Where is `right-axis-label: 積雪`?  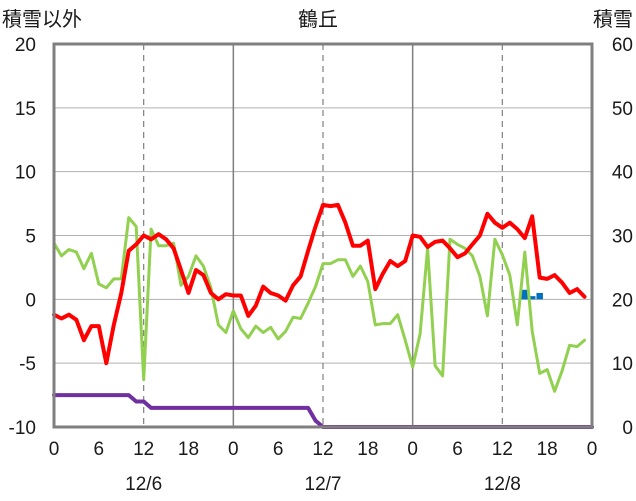
right-axis-label: 積雪 is located at coordinates (613, 19).